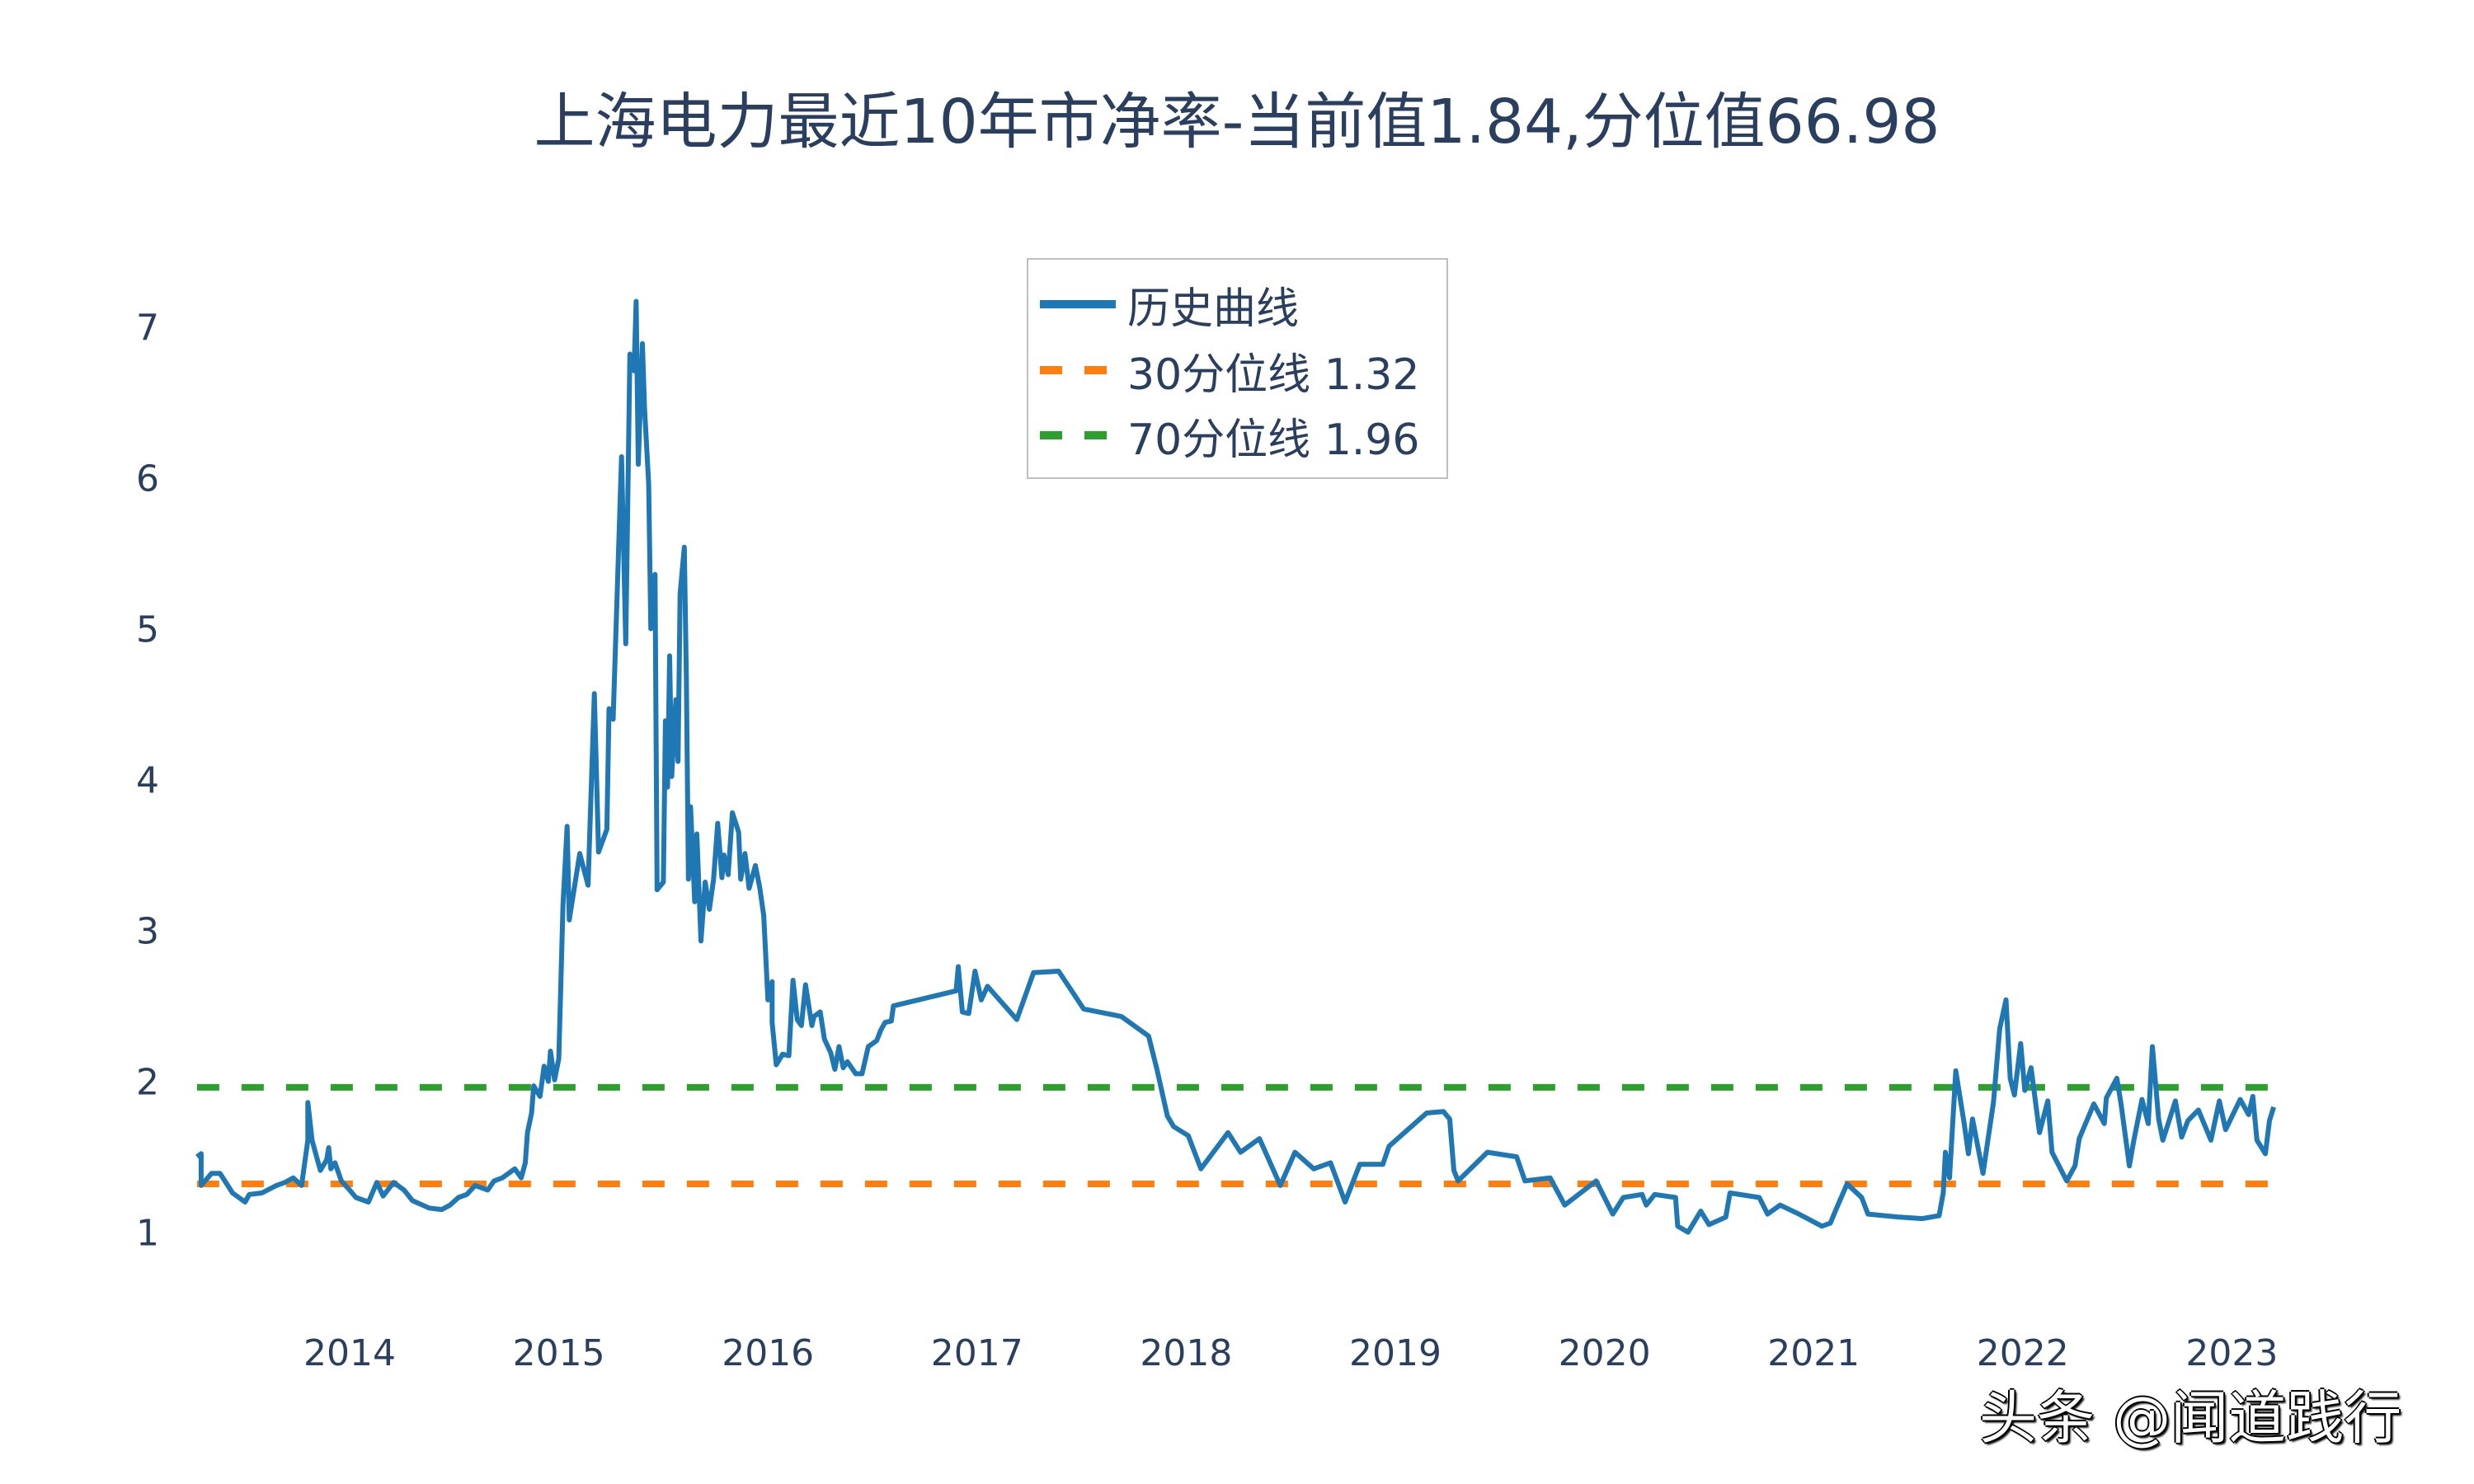 This screenshot has width=2474, height=1484. What do you see at coordinates (2023, 1353) in the screenshot?
I see `x-tick-label: 2022` at bounding box center [2023, 1353].